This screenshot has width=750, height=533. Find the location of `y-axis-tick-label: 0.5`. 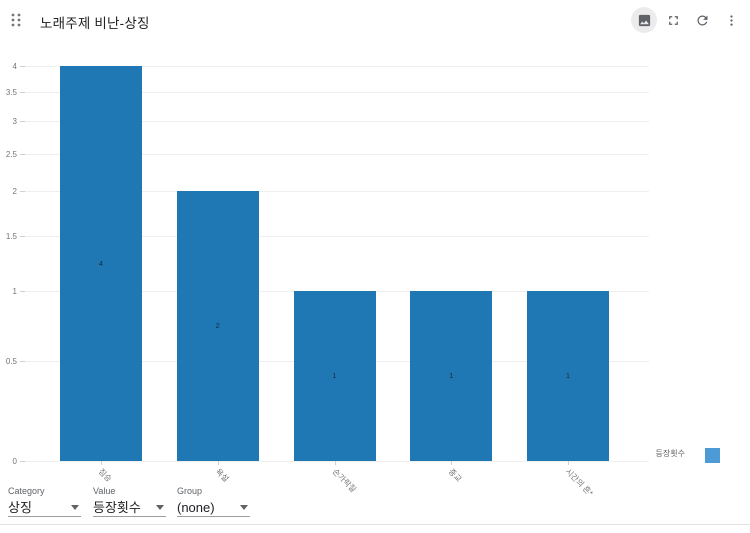

y-axis-tick-label: 0.5 is located at coordinates (11, 362).